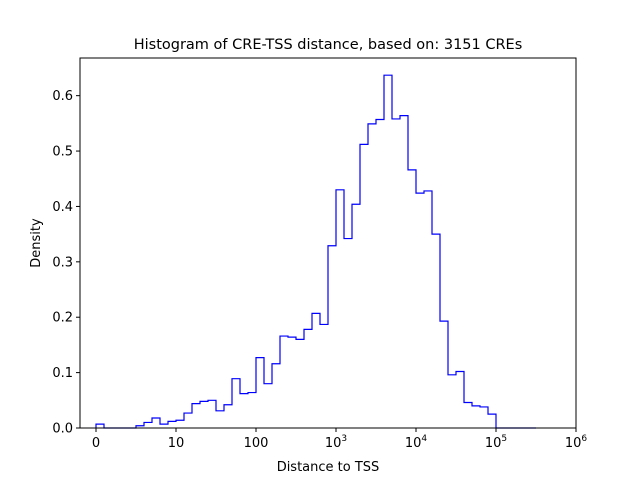 Image resolution: width=640 pixels, height=480 pixels. Describe the element at coordinates (62, 429) in the screenshot. I see `y-tick-label: 0.0` at that location.